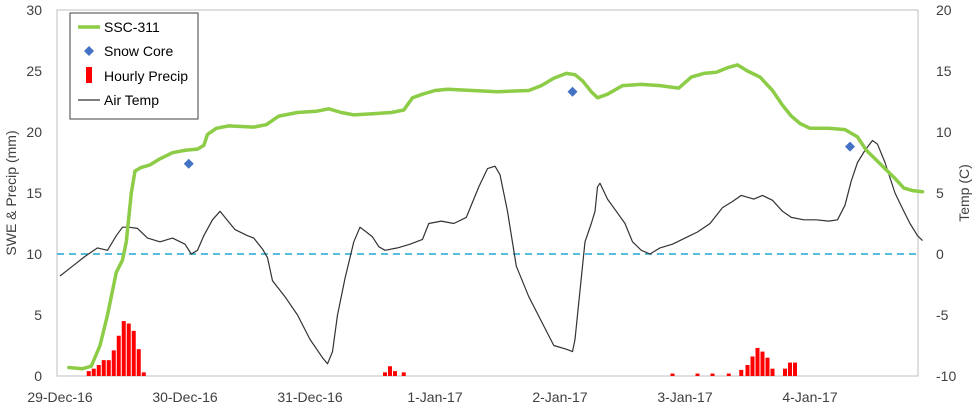 Image resolution: width=977 pixels, height=408 pixels. What do you see at coordinates (146, 76) in the screenshot?
I see `legend-label-hourly-precip: Hourly Precip` at bounding box center [146, 76].